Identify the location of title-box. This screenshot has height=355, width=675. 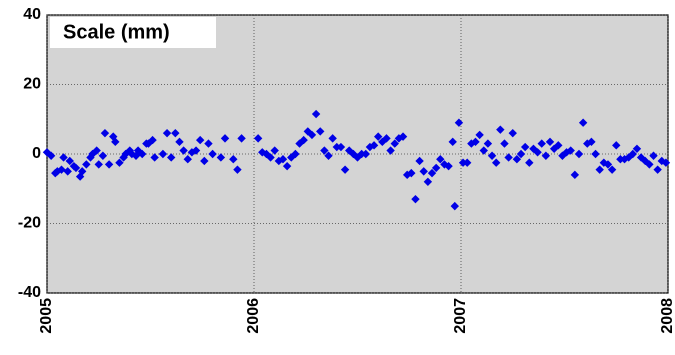
(133, 32).